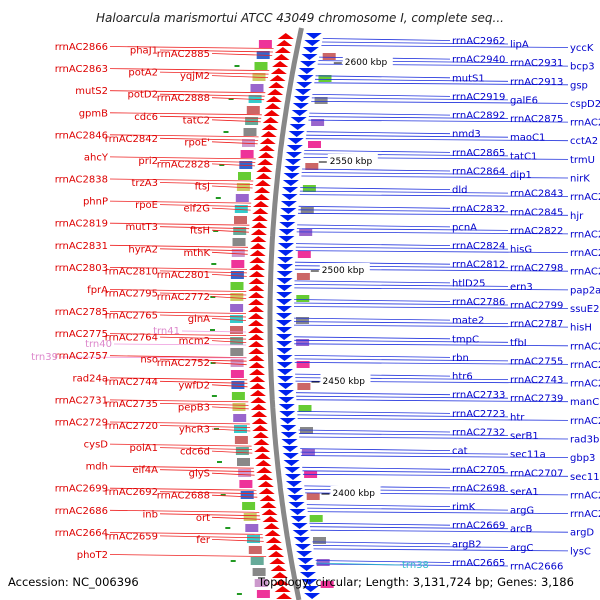  Describe the element at coordinates (81, 135) in the screenshot. I see `gene-label: rrnAC2846` at that location.